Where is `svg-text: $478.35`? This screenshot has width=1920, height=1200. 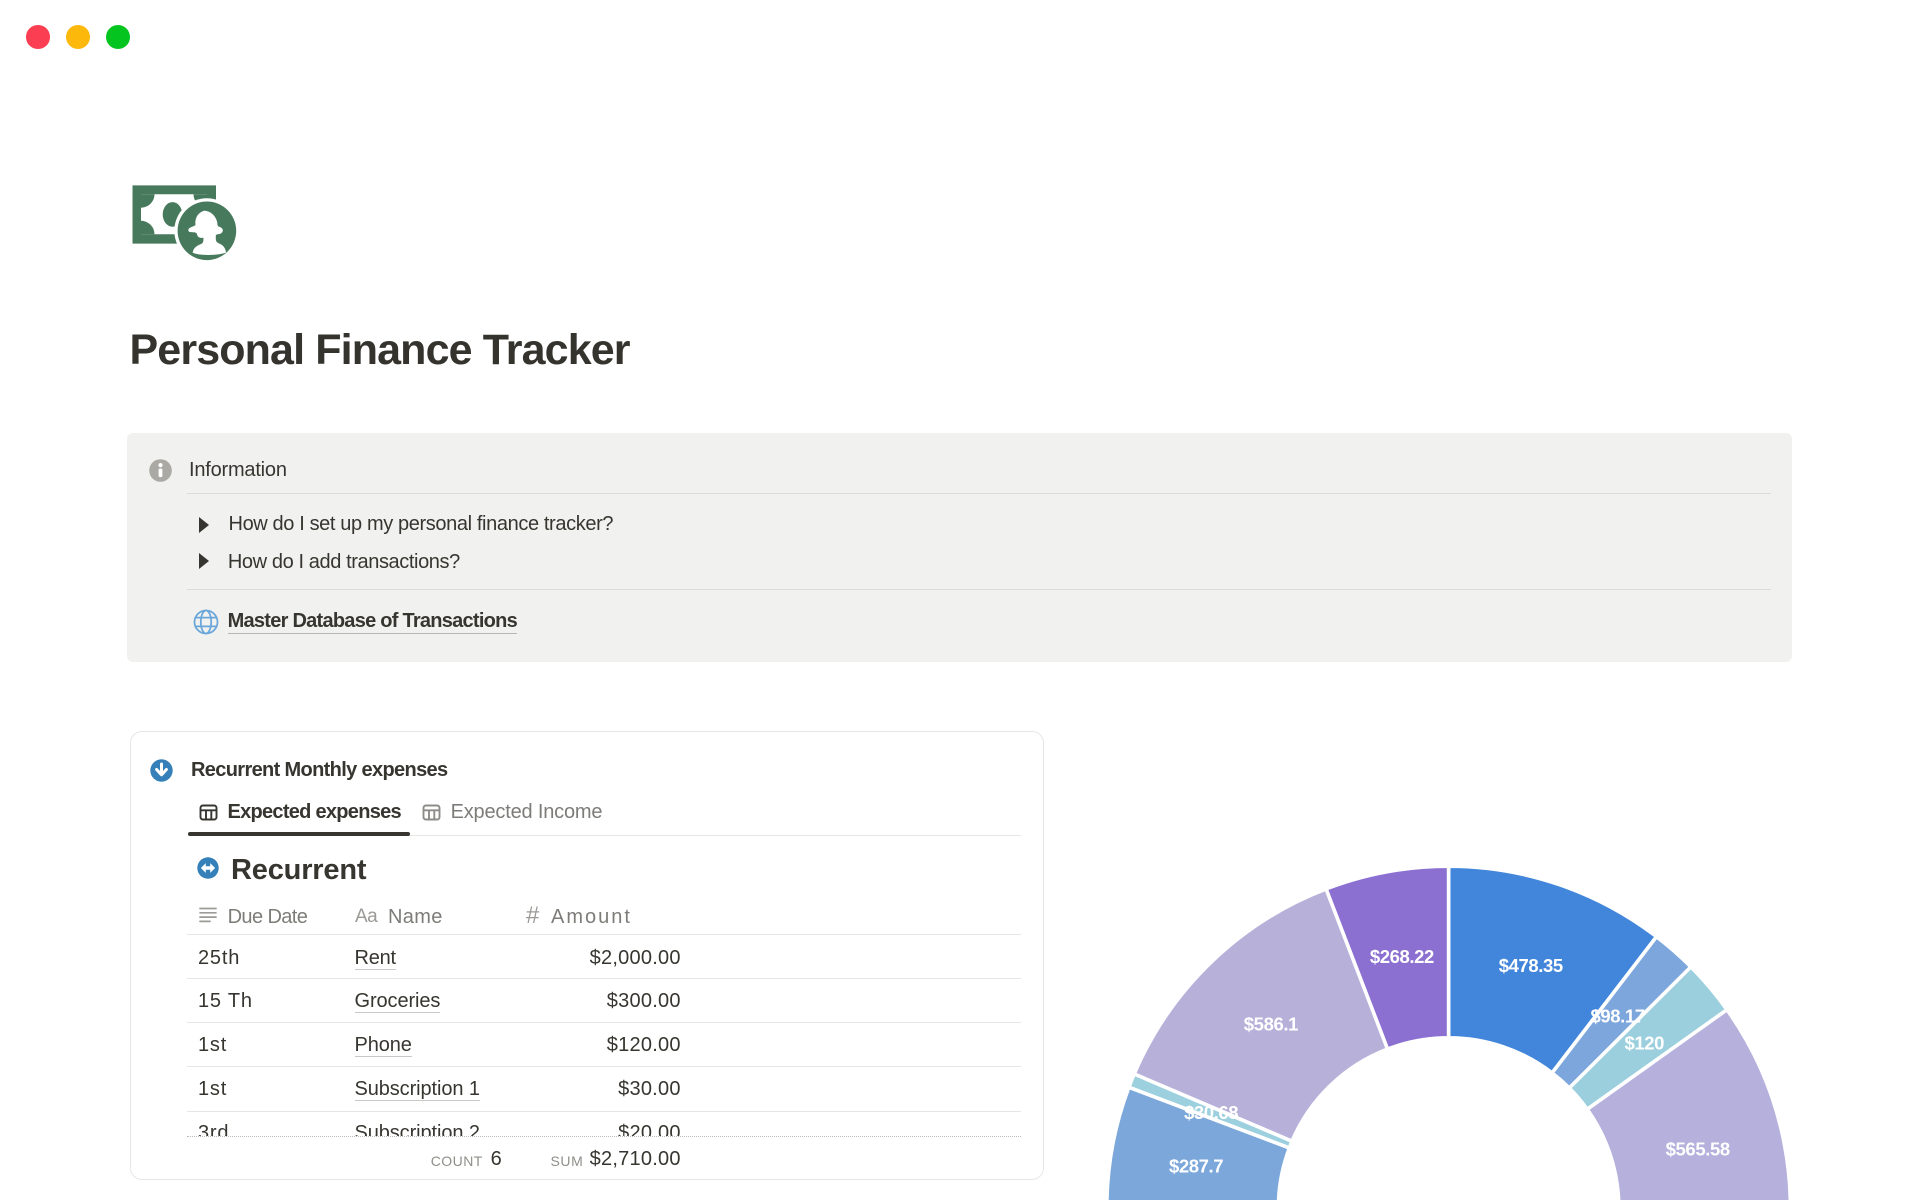 svg-text: $478.35 is located at coordinates (1531, 965).